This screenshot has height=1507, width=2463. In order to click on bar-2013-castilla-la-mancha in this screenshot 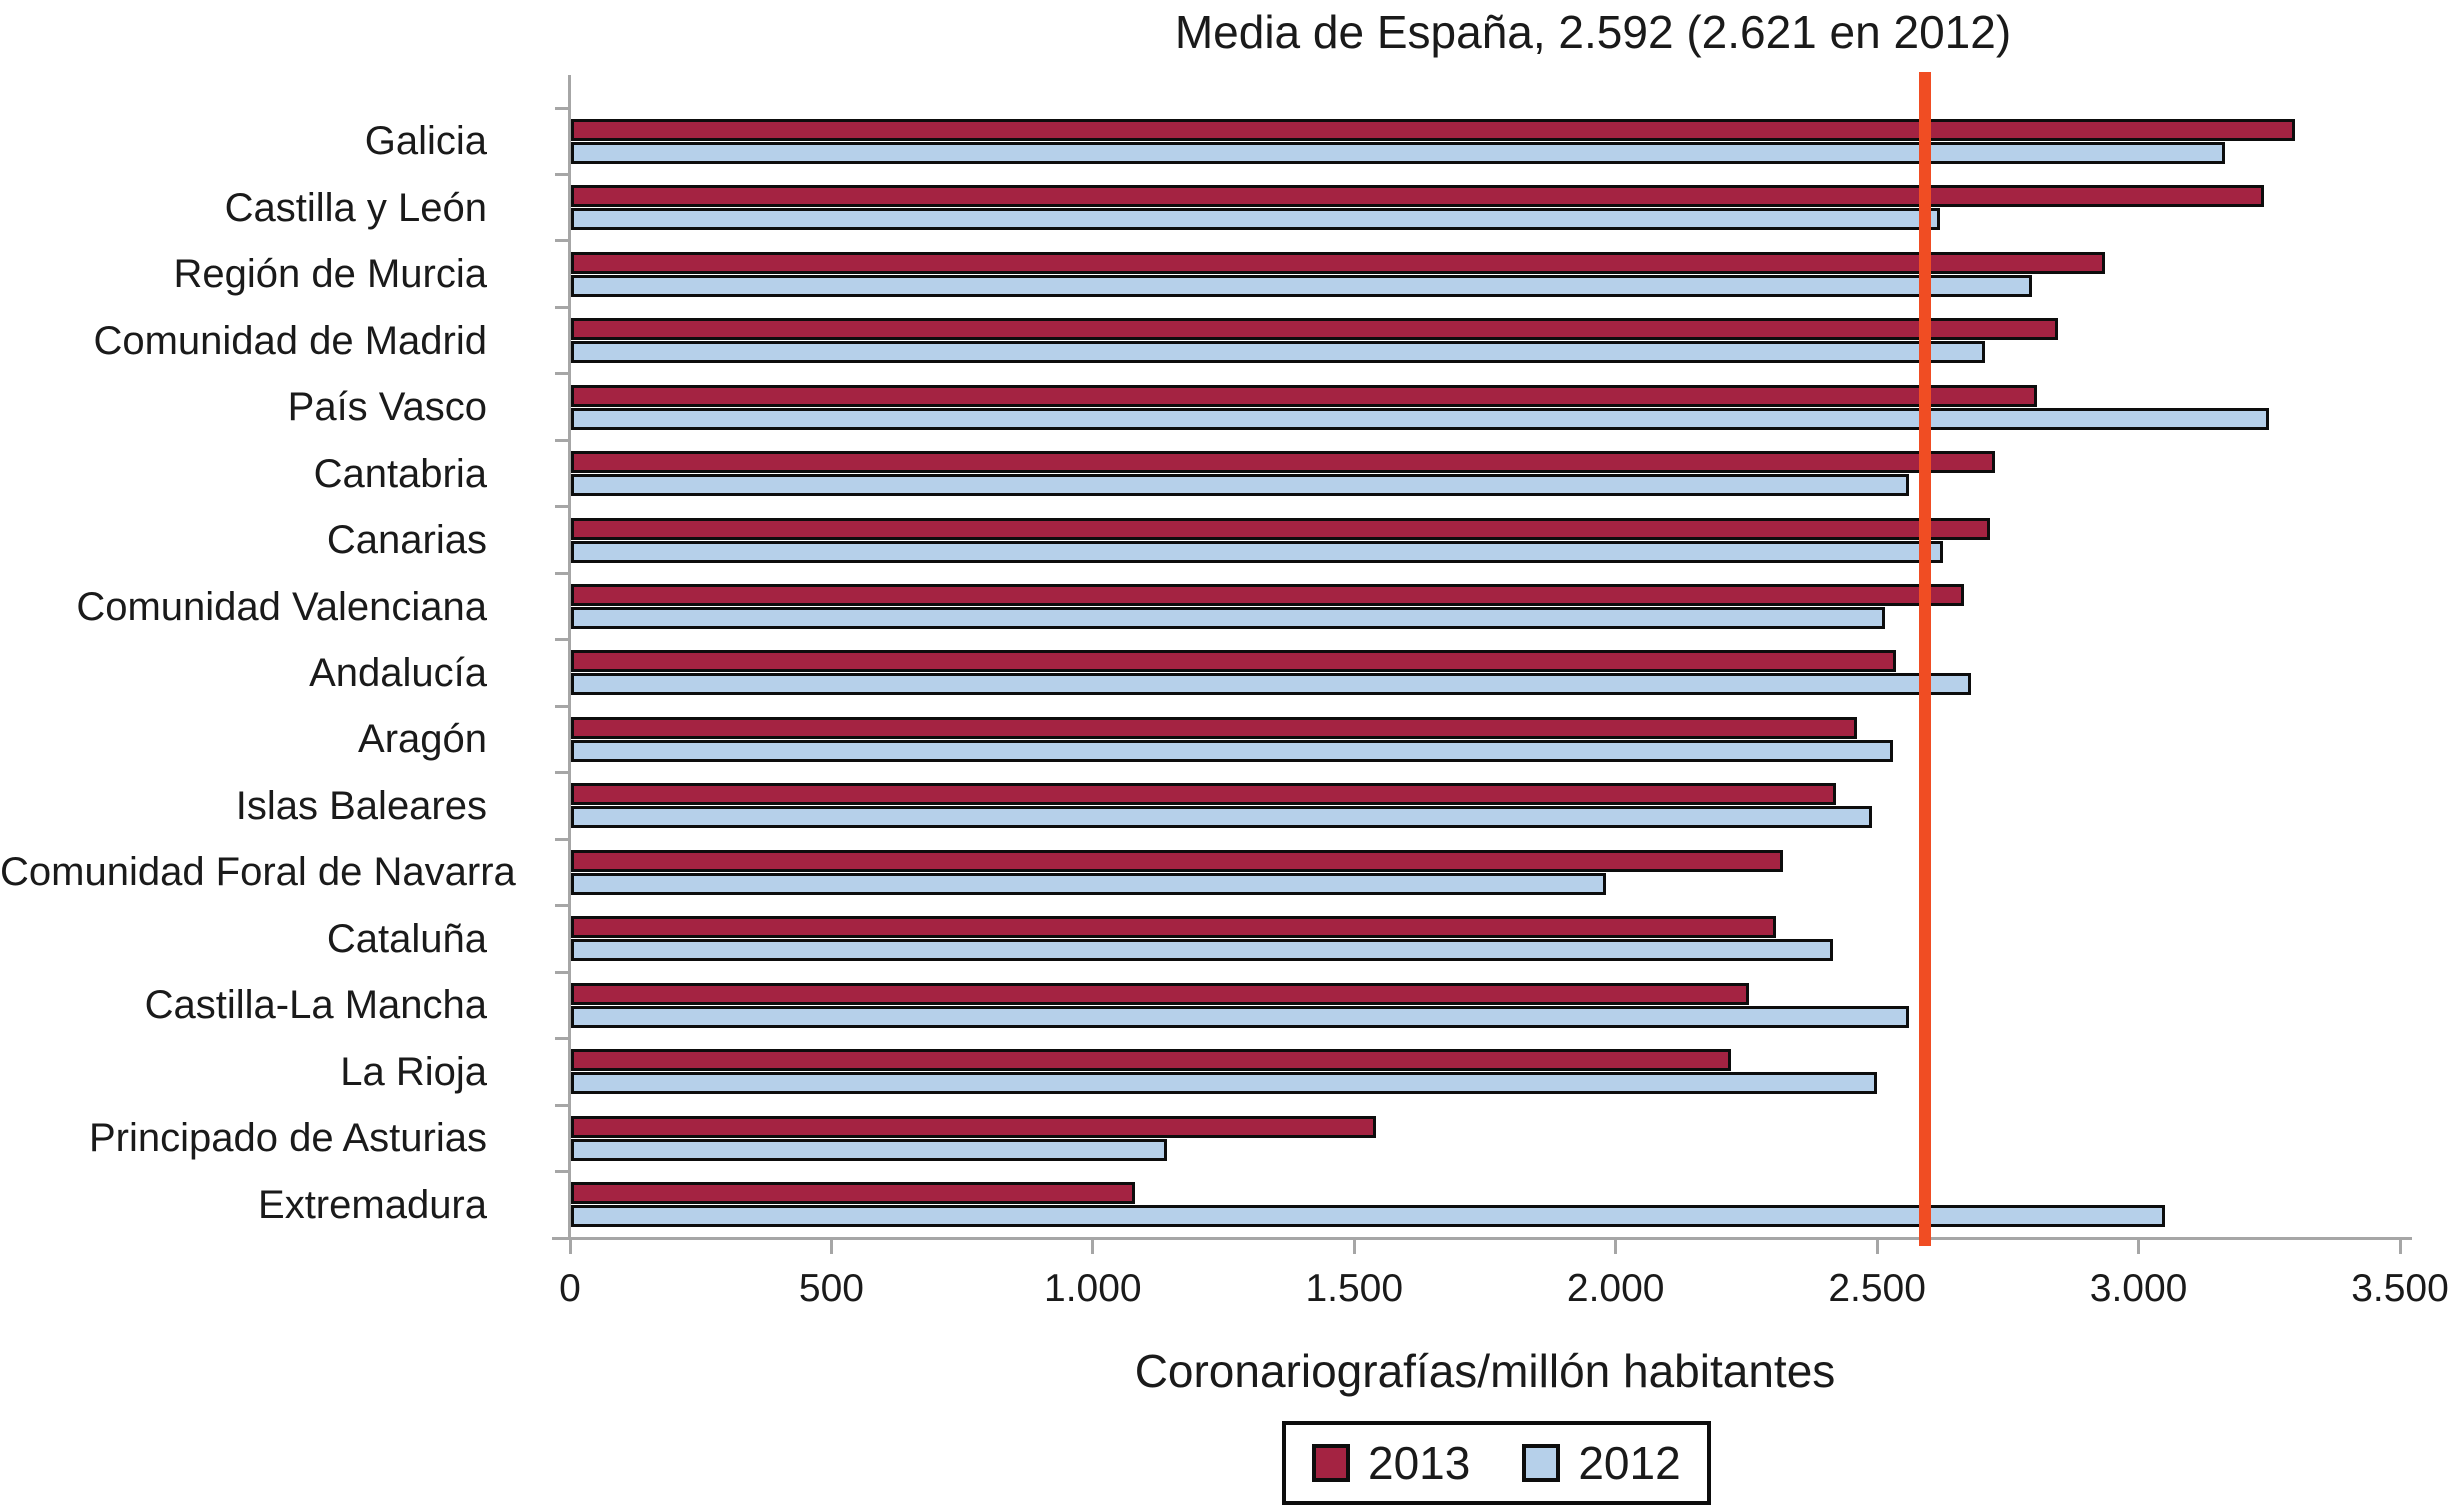, I will do `click(1160, 993)`.